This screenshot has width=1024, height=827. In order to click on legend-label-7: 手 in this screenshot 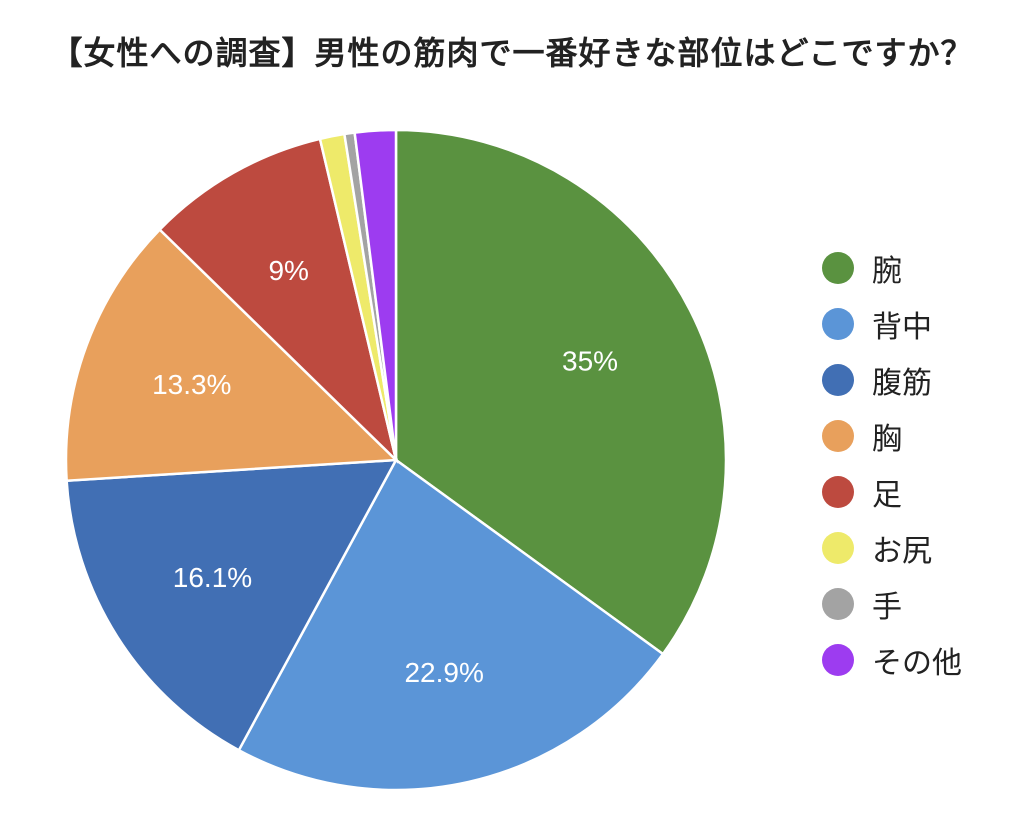, I will do `click(887, 604)`.